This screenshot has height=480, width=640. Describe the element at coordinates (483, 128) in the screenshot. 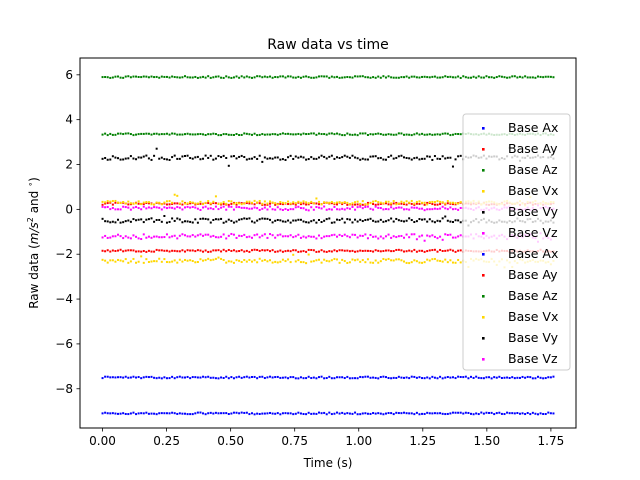

I see `legend-marker` at that location.